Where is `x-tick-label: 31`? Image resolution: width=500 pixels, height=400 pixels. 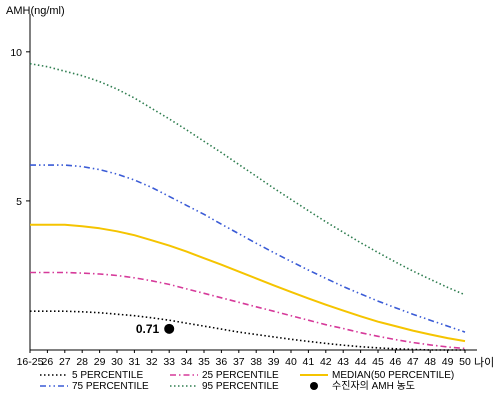 x-tick-label: 31 is located at coordinates (135, 362).